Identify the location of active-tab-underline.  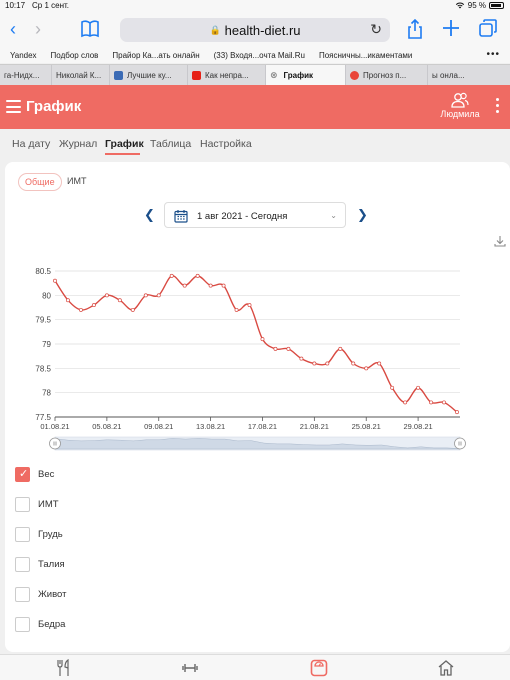
(122, 154).